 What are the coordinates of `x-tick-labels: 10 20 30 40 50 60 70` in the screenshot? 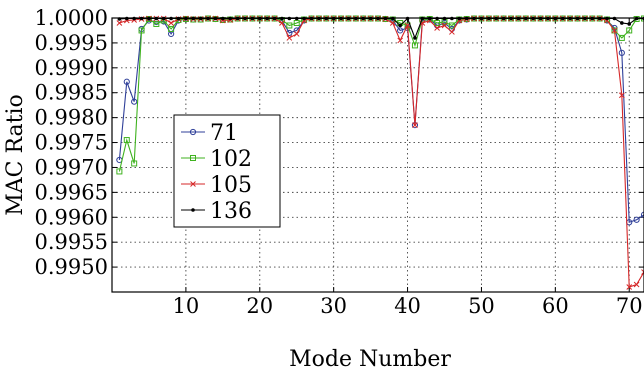 It's located at (408, 306).